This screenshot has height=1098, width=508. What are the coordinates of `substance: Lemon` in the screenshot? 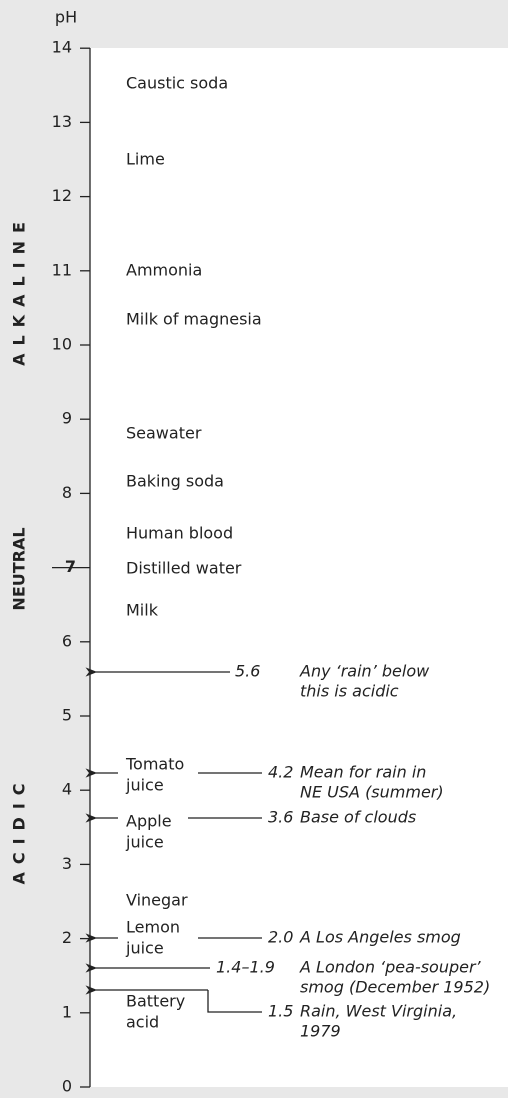 It's located at (153, 927).